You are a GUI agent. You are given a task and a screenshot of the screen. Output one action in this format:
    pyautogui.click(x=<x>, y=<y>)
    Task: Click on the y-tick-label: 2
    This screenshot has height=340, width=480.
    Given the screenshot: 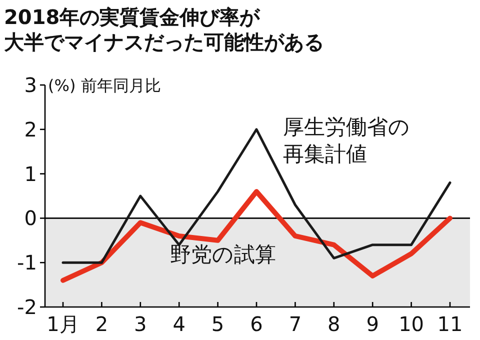 What is the action you would take?
    pyautogui.click(x=30, y=129)
    